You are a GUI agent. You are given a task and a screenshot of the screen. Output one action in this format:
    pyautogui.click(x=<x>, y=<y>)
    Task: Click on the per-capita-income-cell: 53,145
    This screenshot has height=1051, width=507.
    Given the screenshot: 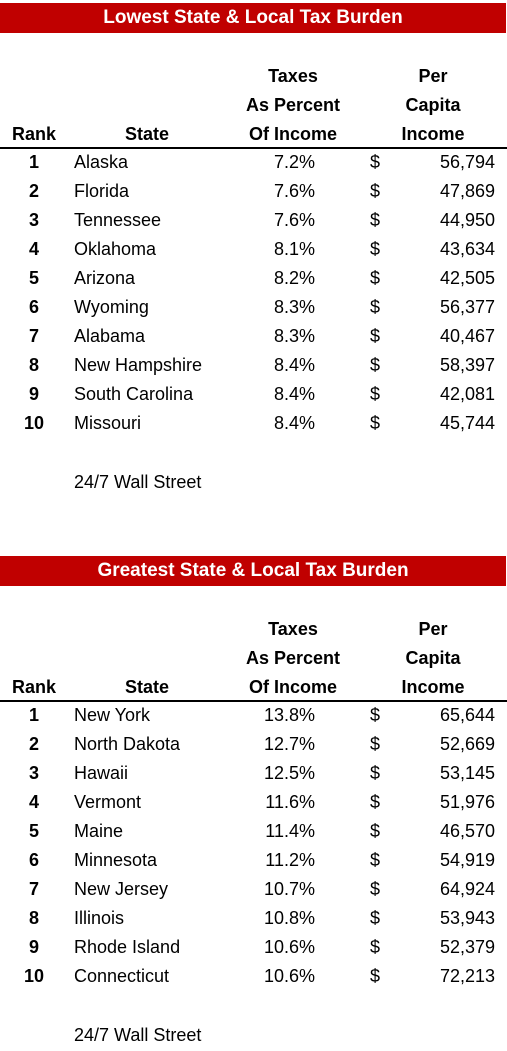 What is the action you would take?
    pyautogui.click(x=467, y=773)
    